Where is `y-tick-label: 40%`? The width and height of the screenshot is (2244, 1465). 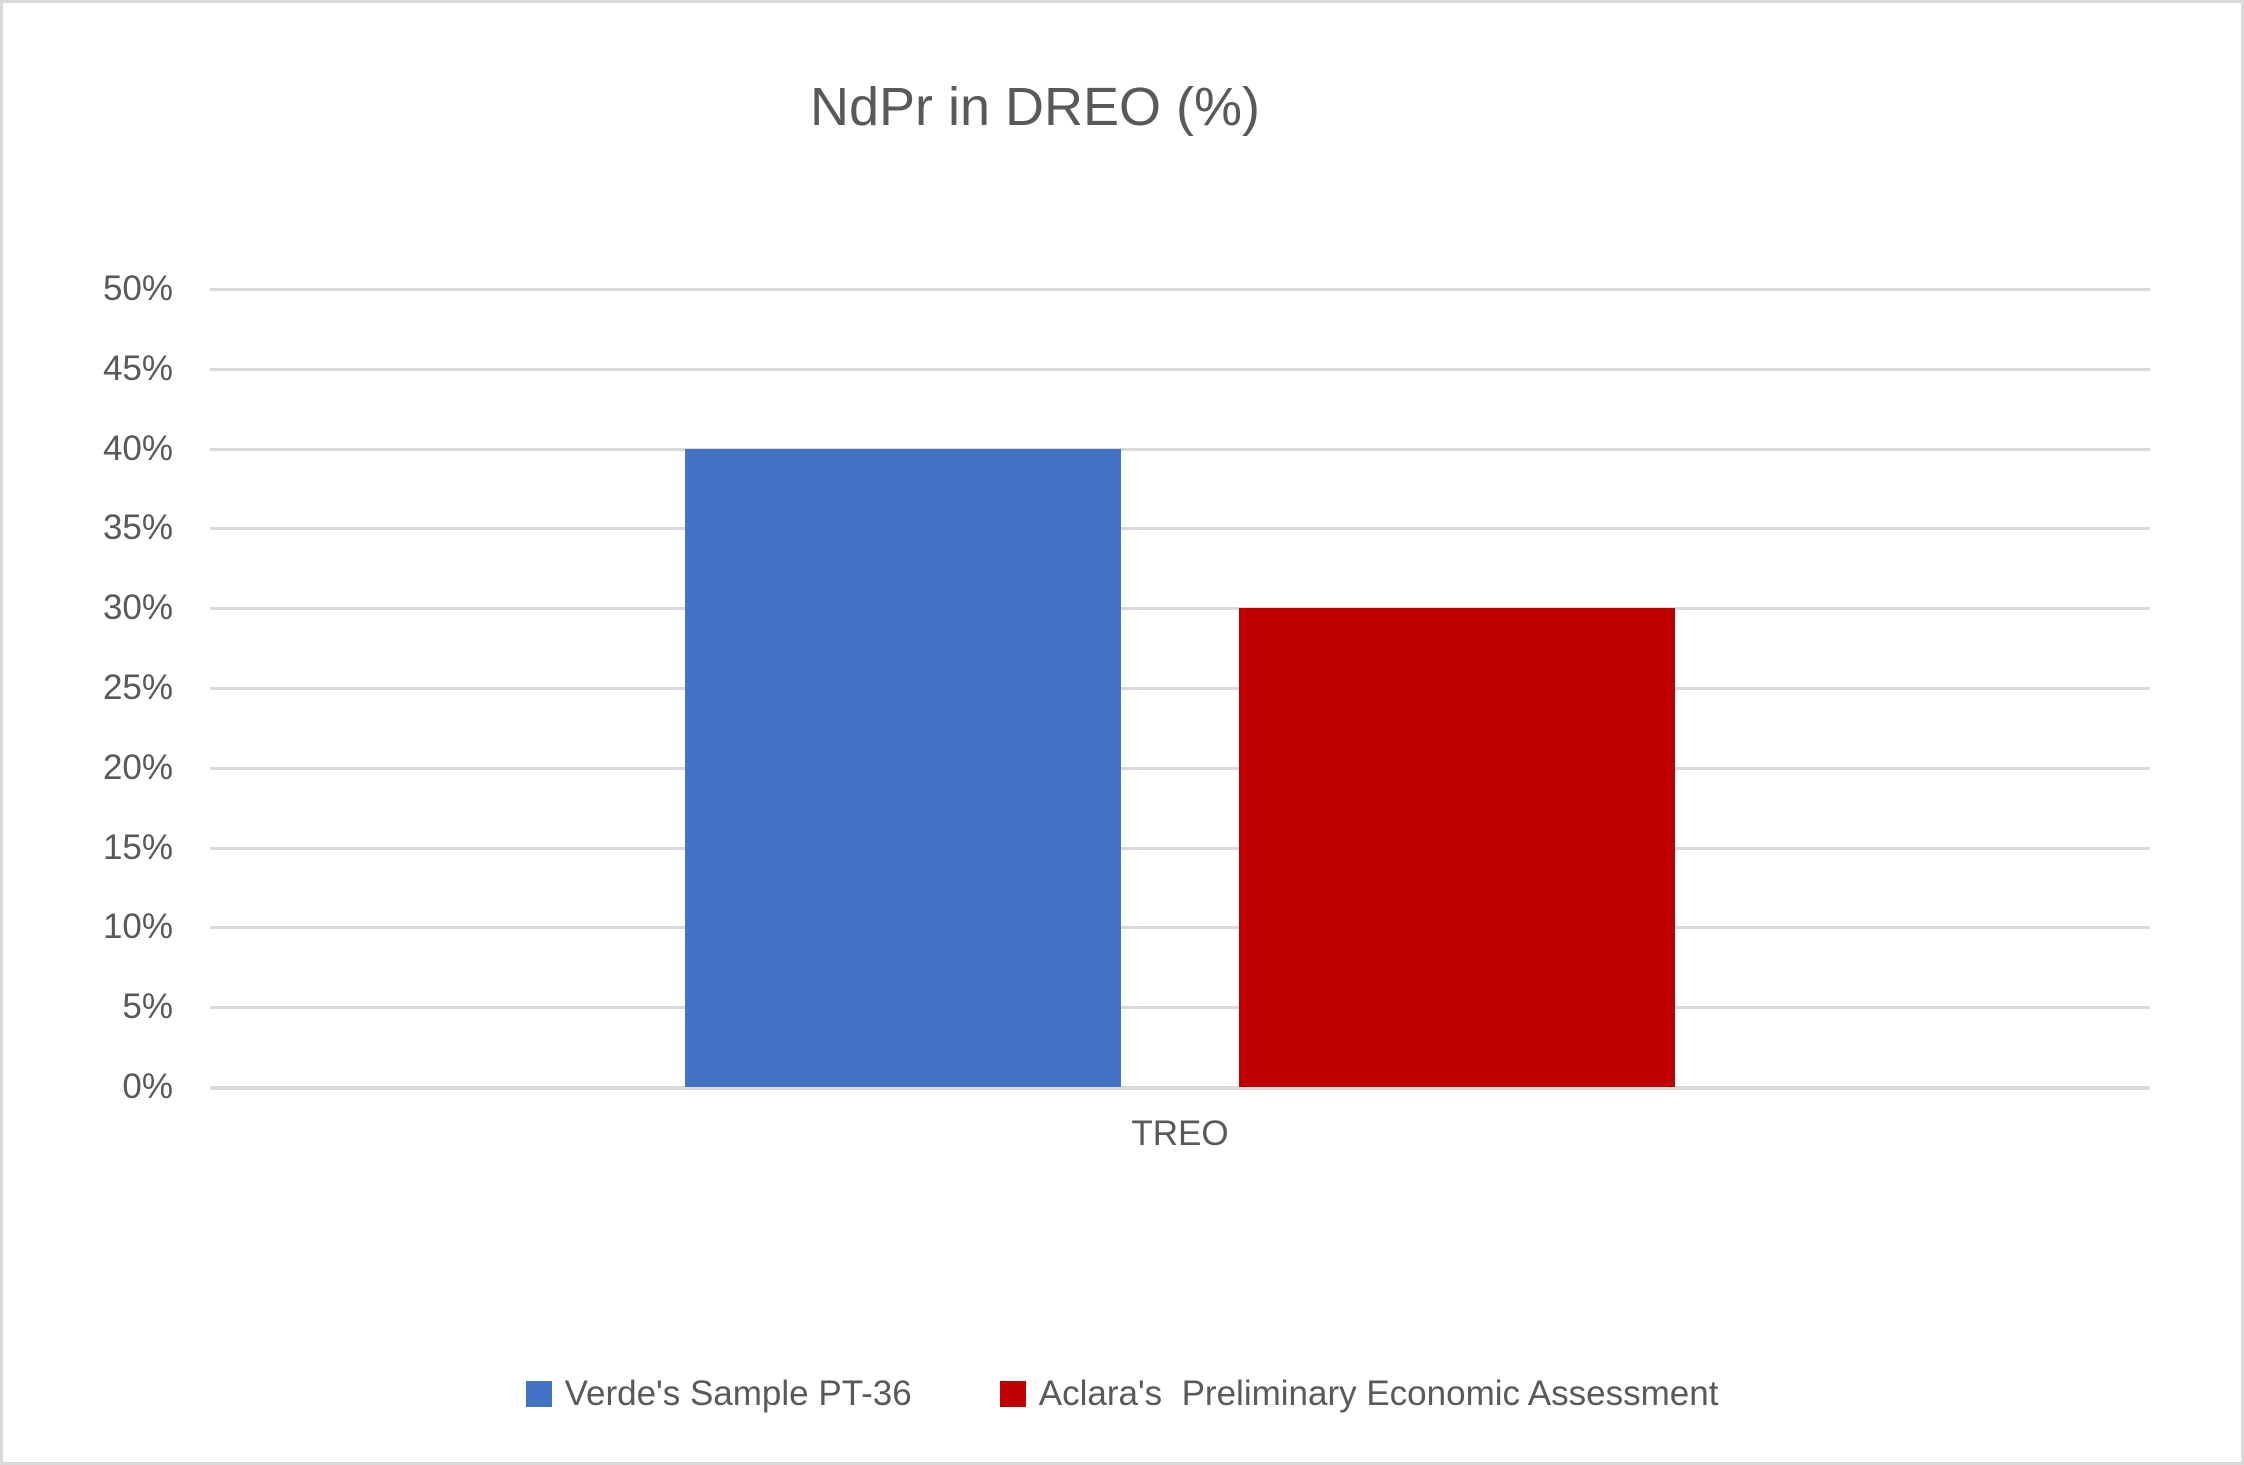
y-tick-label: 40% is located at coordinates (137, 448).